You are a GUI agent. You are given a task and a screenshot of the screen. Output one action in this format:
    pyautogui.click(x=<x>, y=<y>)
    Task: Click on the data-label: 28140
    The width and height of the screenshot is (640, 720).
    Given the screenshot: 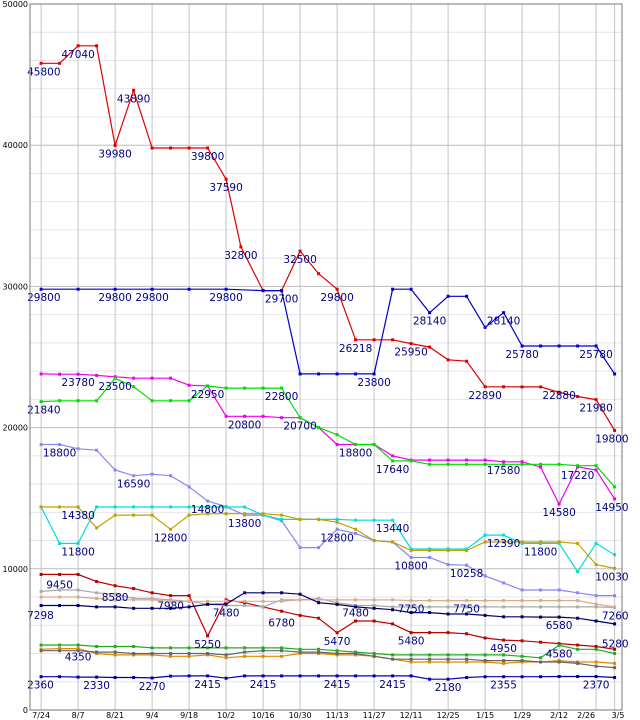 What is the action you would take?
    pyautogui.click(x=503, y=322)
    